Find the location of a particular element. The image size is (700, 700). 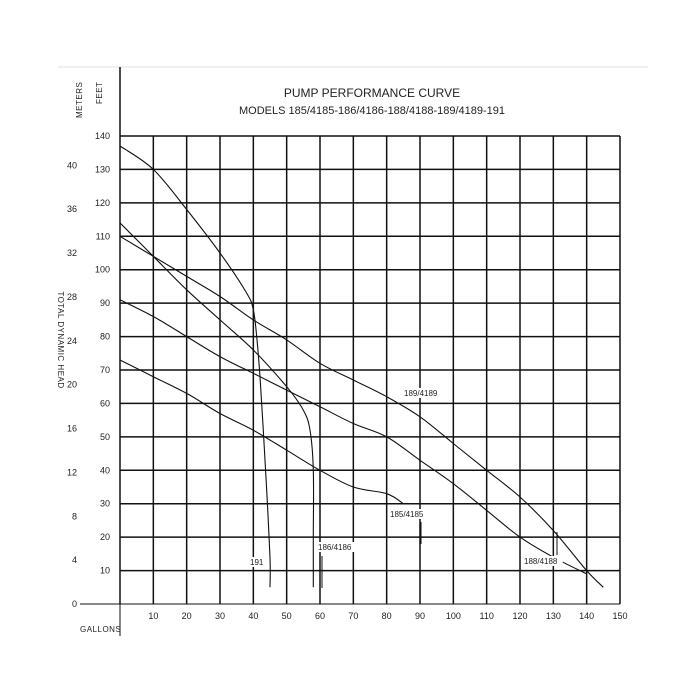

feet-tick-label: 100 is located at coordinates (102, 270).